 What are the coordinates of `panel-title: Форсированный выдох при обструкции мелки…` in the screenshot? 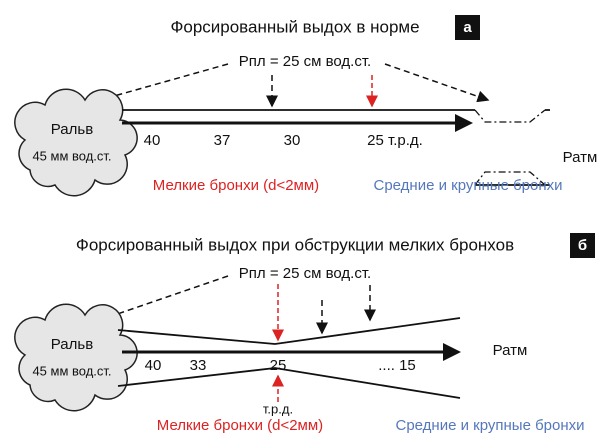 It's located at (295, 244).